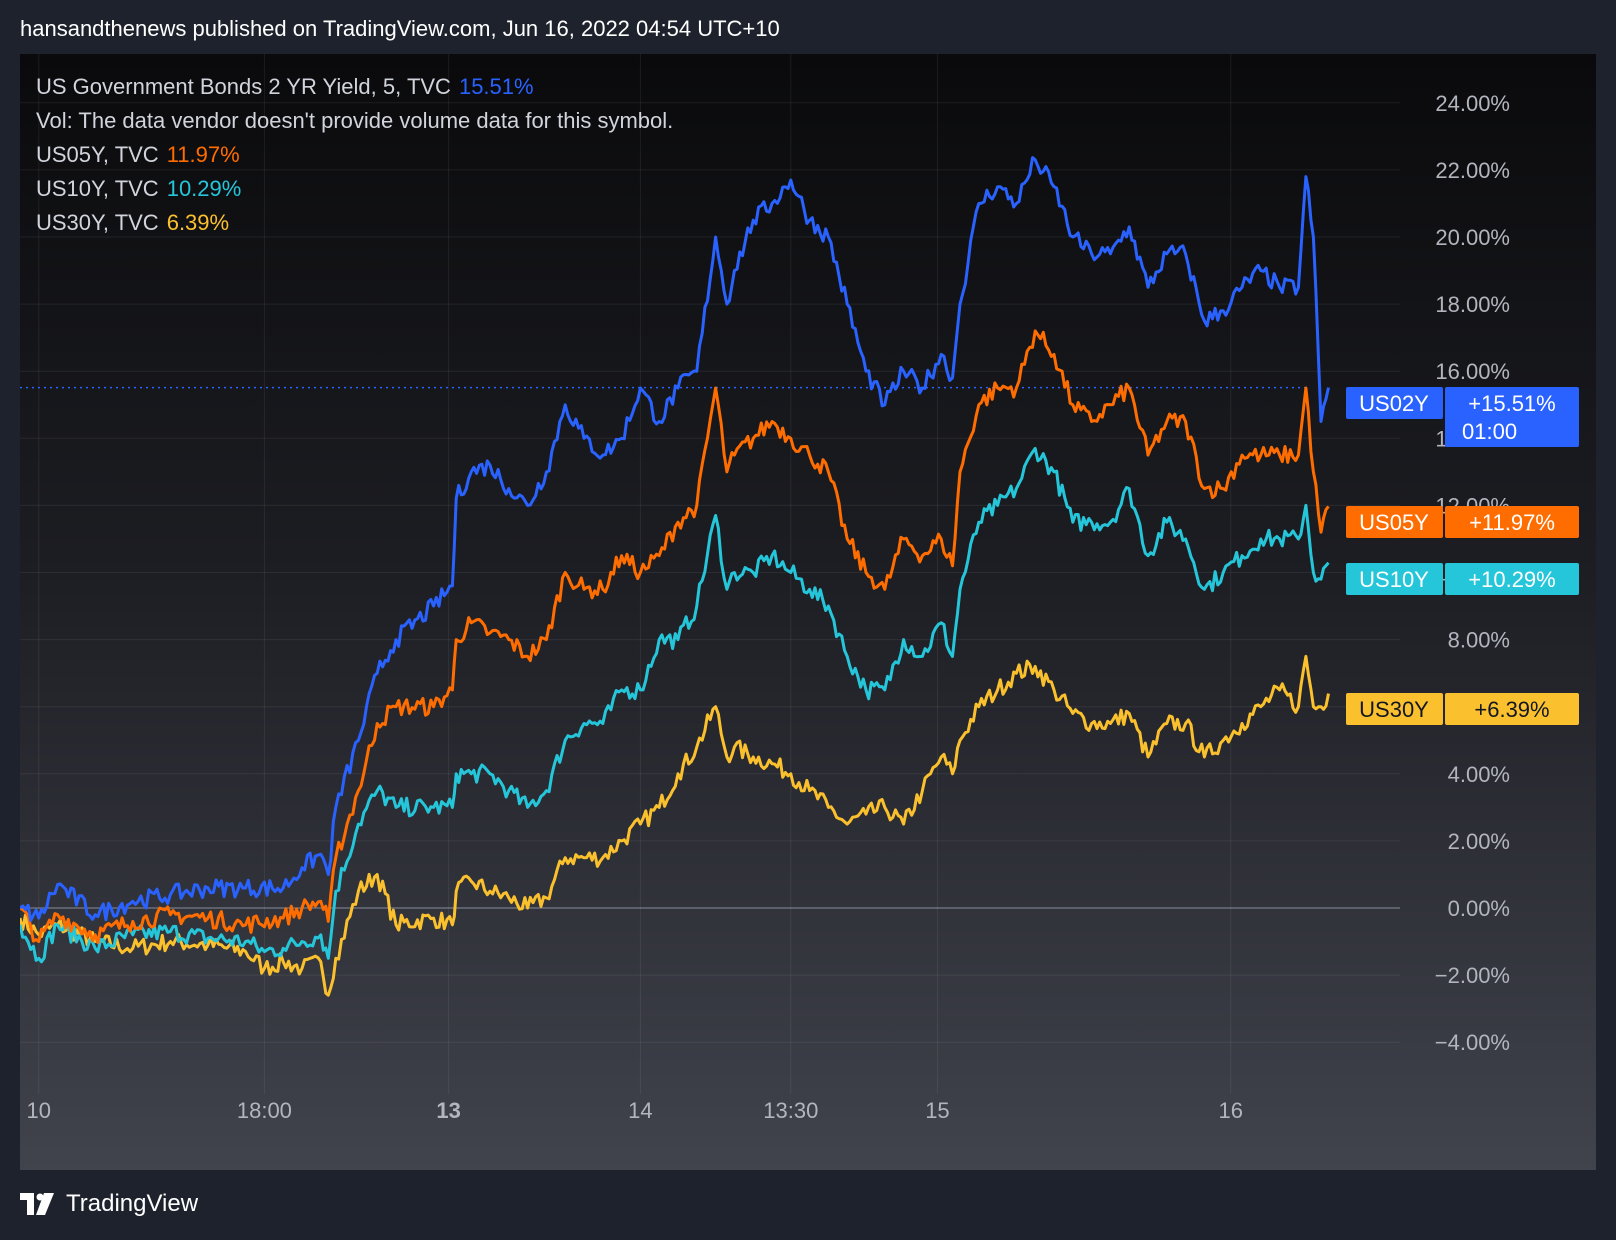  What do you see at coordinates (1472, 170) in the screenshot?
I see `y-tick-label: 22.00%` at bounding box center [1472, 170].